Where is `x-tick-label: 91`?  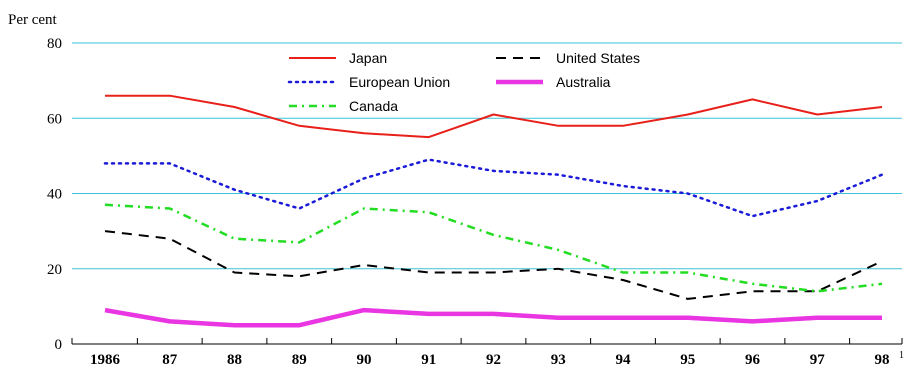 x-tick-label: 91 is located at coordinates (428, 360).